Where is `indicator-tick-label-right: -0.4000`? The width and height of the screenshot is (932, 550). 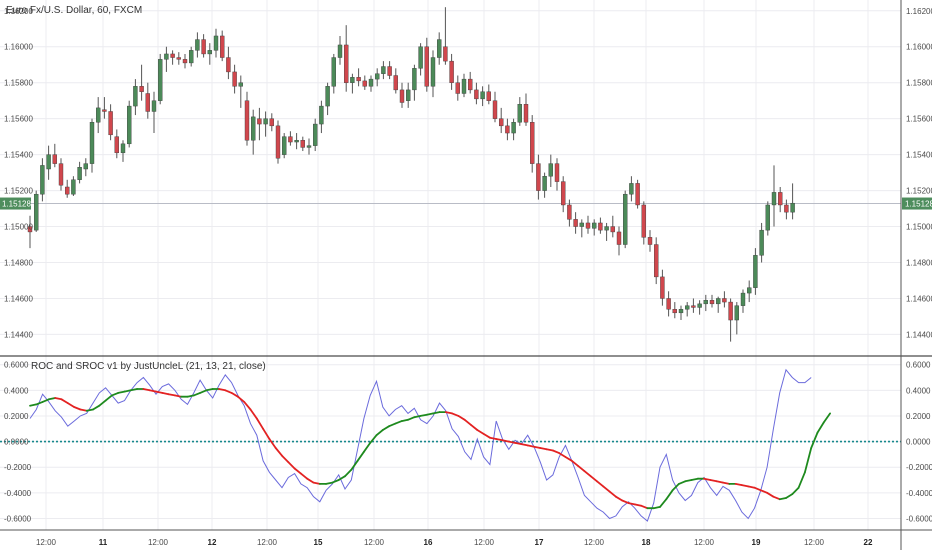 indicator-tick-label-right: -0.4000 is located at coordinates (919, 493).